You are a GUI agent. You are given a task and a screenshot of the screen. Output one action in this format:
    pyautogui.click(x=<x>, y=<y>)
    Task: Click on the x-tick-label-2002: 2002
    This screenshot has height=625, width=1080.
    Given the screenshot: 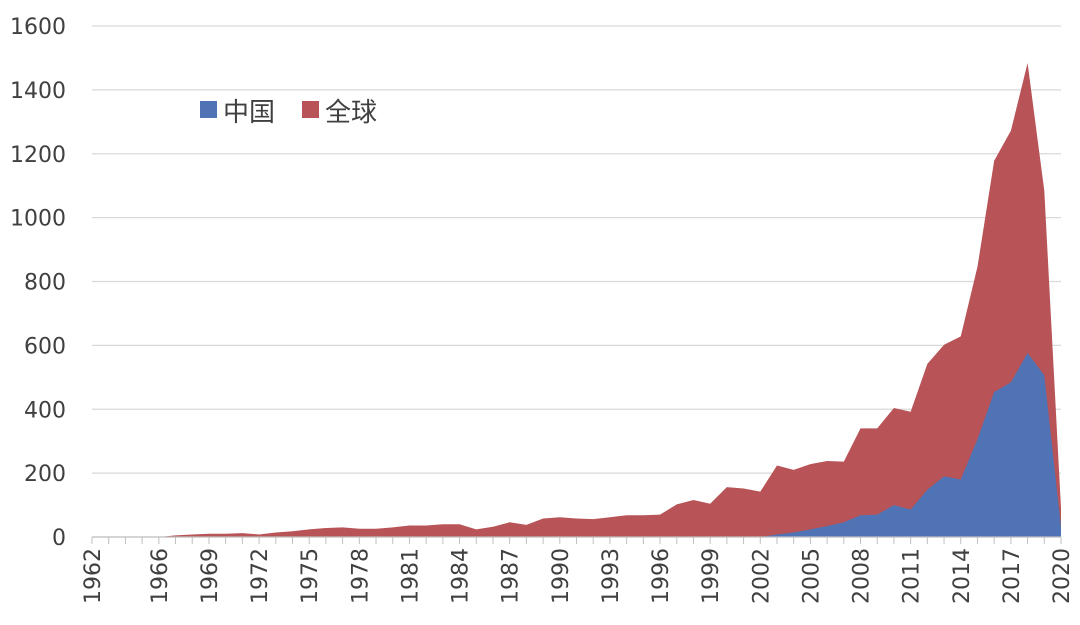 What is the action you would take?
    pyautogui.click(x=761, y=576)
    